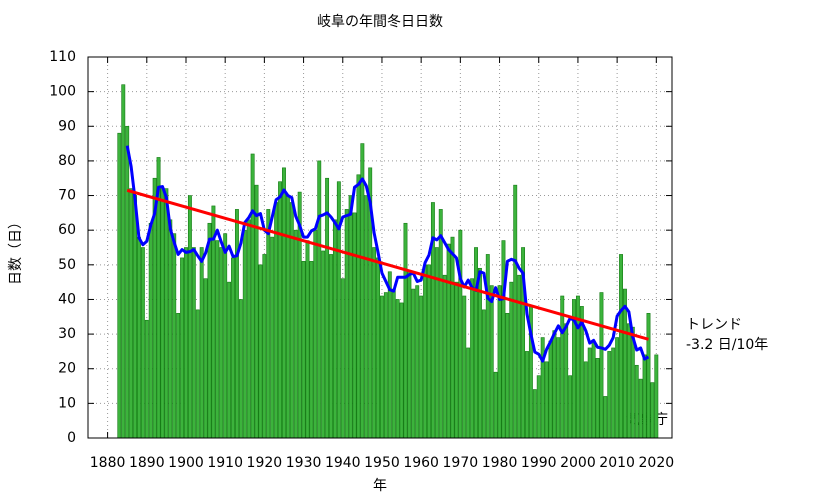  What do you see at coordinates (67, 126) in the screenshot?
I see `y-tick-label: 90` at bounding box center [67, 126].